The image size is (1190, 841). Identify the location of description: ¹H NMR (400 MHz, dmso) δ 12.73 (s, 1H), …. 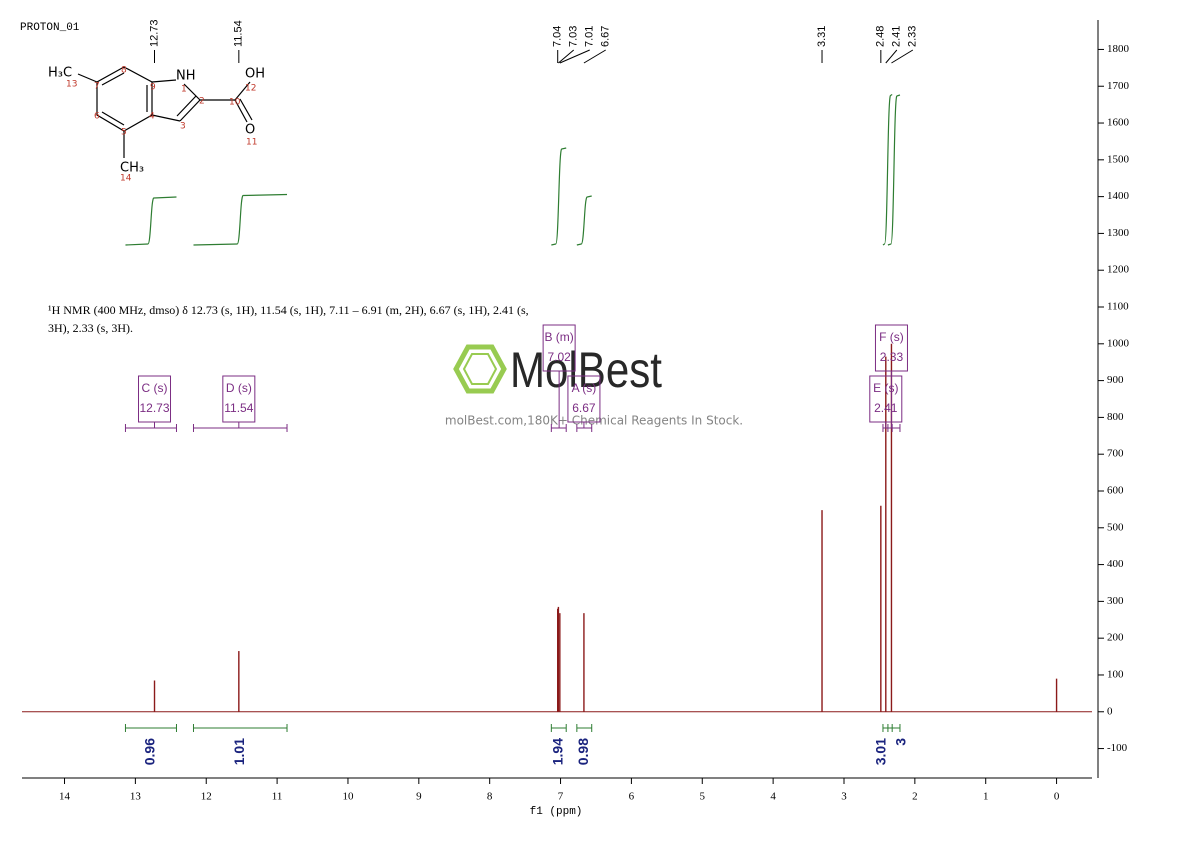
(288, 310).